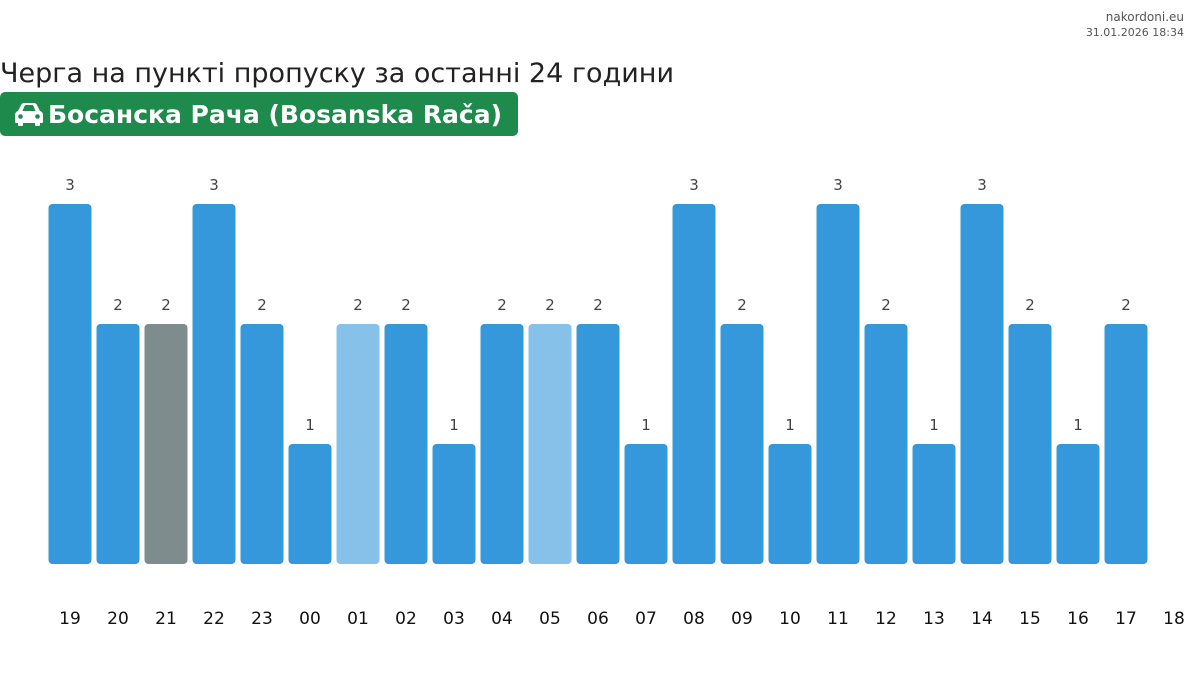  Describe the element at coordinates (1078, 619) in the screenshot. I see `x-tick-16: 16` at that location.